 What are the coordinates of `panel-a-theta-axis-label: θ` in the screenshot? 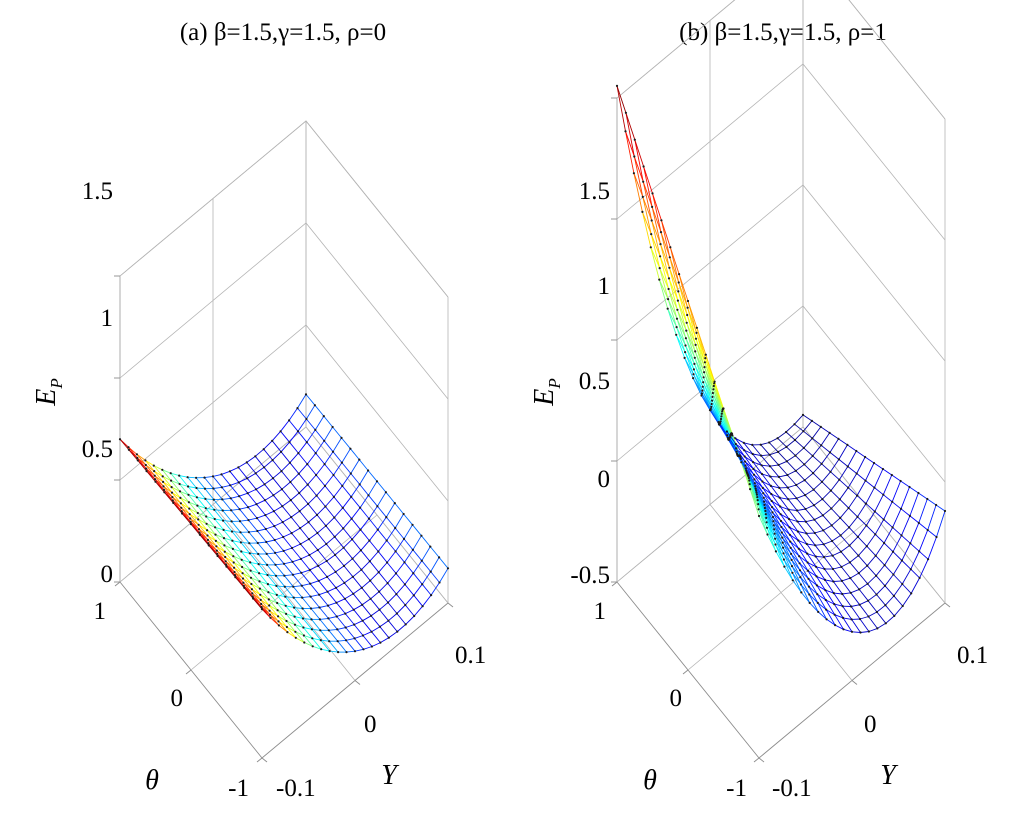 It's located at (152, 780).